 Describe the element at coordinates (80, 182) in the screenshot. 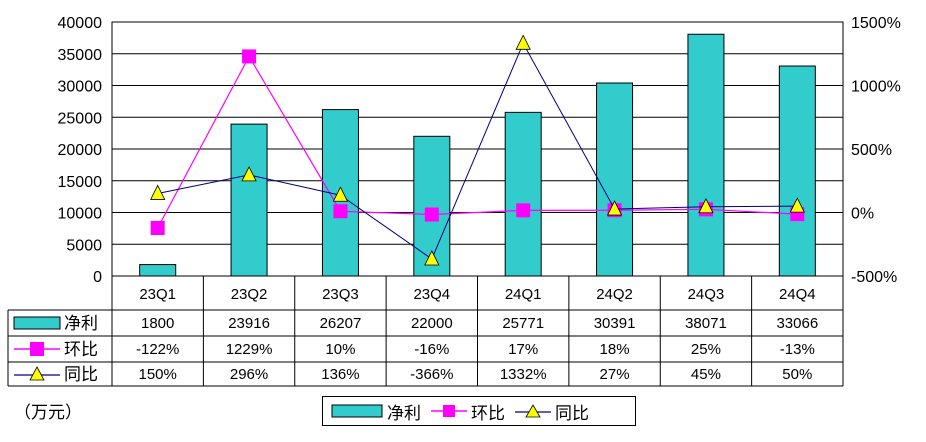

I see `y-left-tick-label: 15000` at that location.